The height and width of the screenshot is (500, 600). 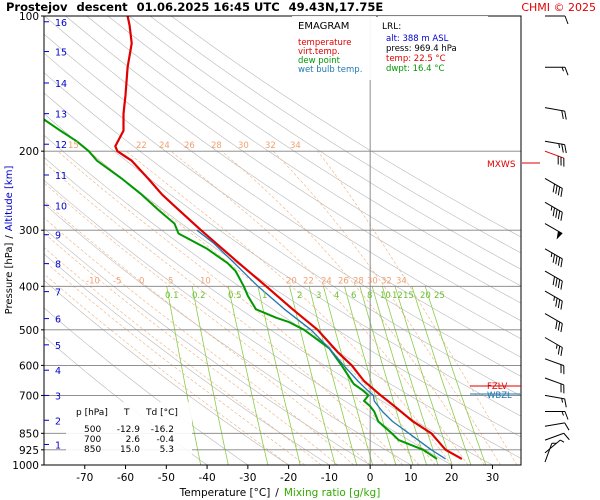 I want to click on mixing-ratio-label: 8, so click(x=369, y=296).